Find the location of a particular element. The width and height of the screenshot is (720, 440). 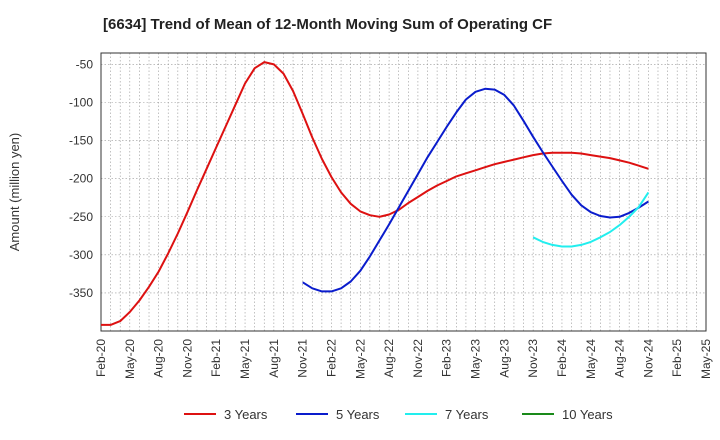

legend-label: 3 Years is located at coordinates (246, 414).